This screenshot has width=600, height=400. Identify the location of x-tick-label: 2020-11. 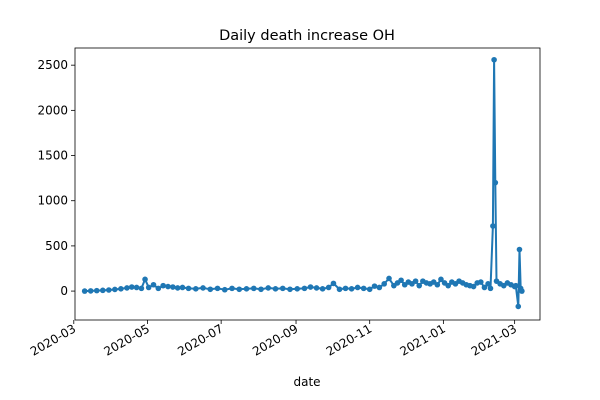
(349, 339).